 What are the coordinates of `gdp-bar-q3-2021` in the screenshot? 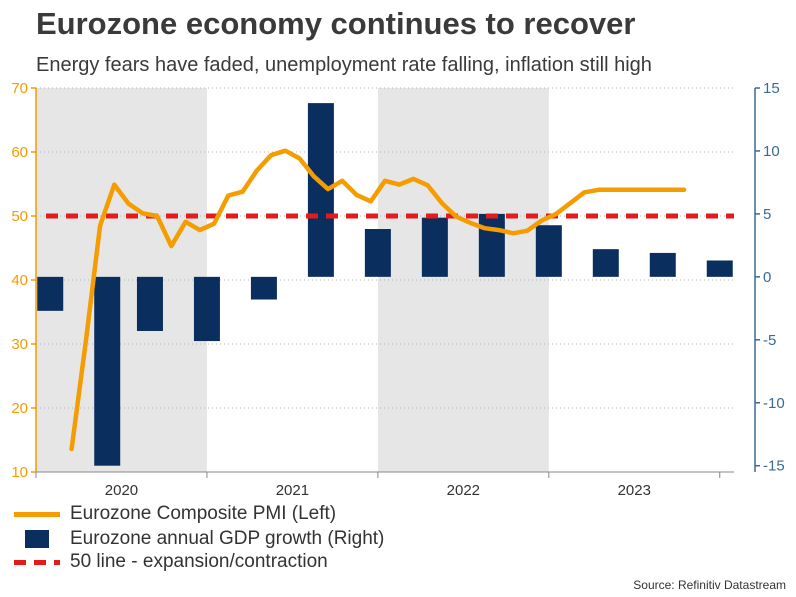 It's located at (377, 253).